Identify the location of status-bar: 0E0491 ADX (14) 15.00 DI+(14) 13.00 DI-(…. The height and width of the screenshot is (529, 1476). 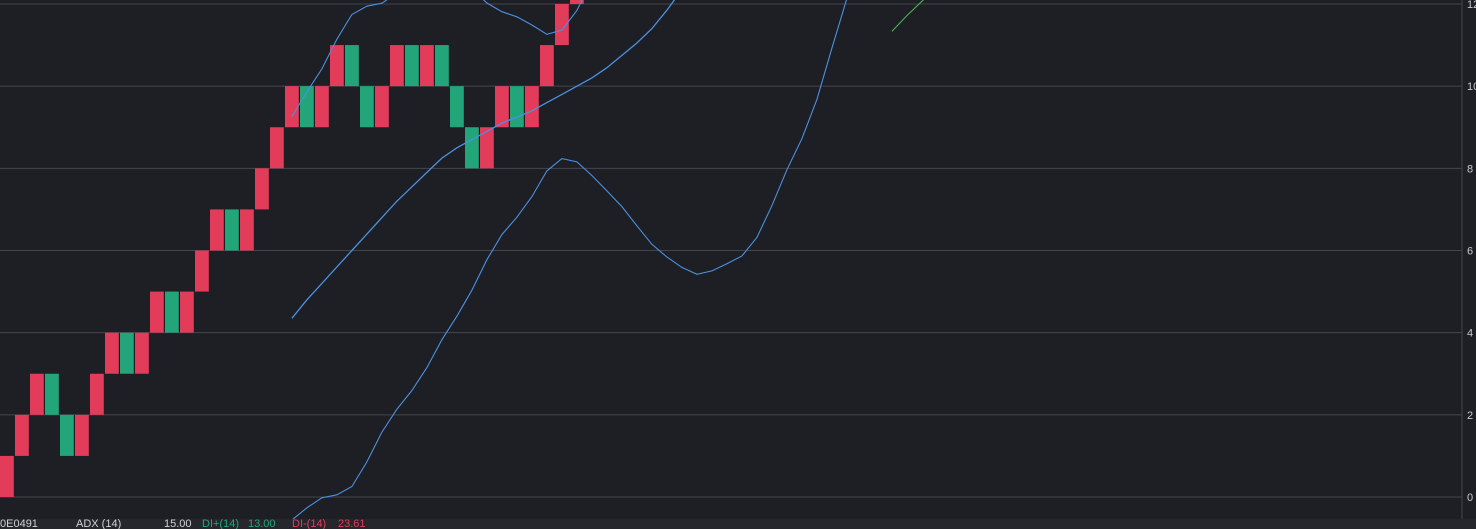
(738, 524).